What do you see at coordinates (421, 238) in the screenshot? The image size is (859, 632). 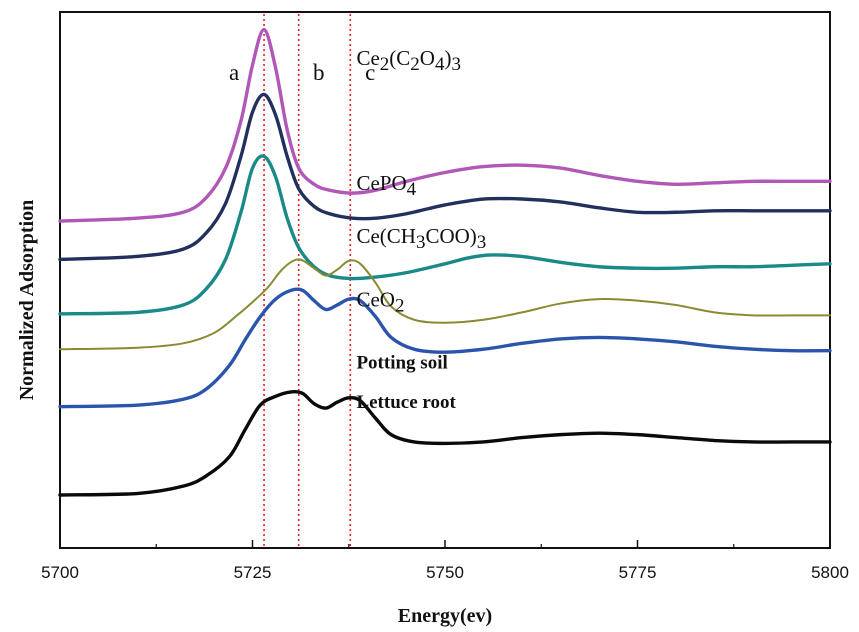 I see `series-label-3: Ce(CH3​COO)3​` at bounding box center [421, 238].